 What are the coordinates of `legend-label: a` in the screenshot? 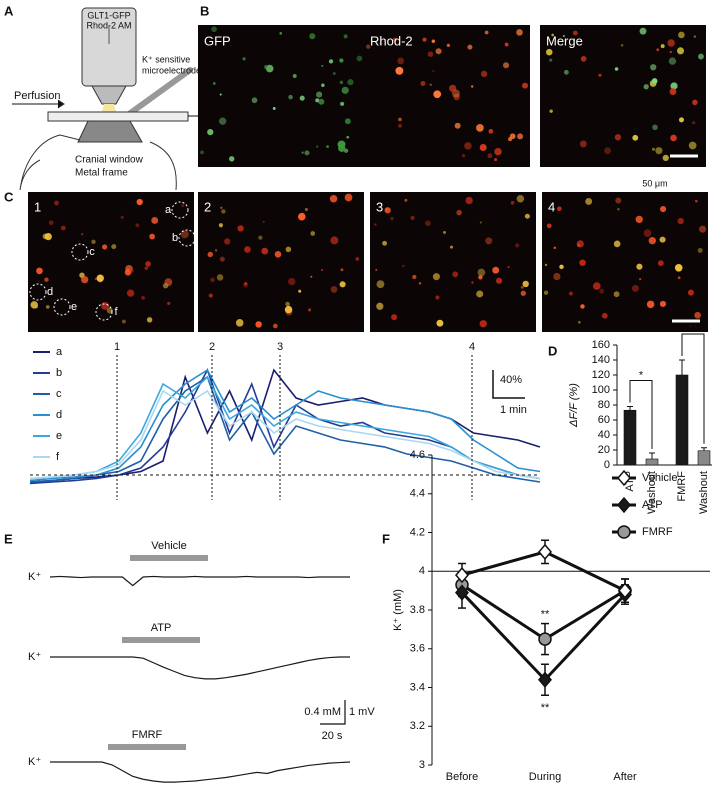 It's located at (59, 352).